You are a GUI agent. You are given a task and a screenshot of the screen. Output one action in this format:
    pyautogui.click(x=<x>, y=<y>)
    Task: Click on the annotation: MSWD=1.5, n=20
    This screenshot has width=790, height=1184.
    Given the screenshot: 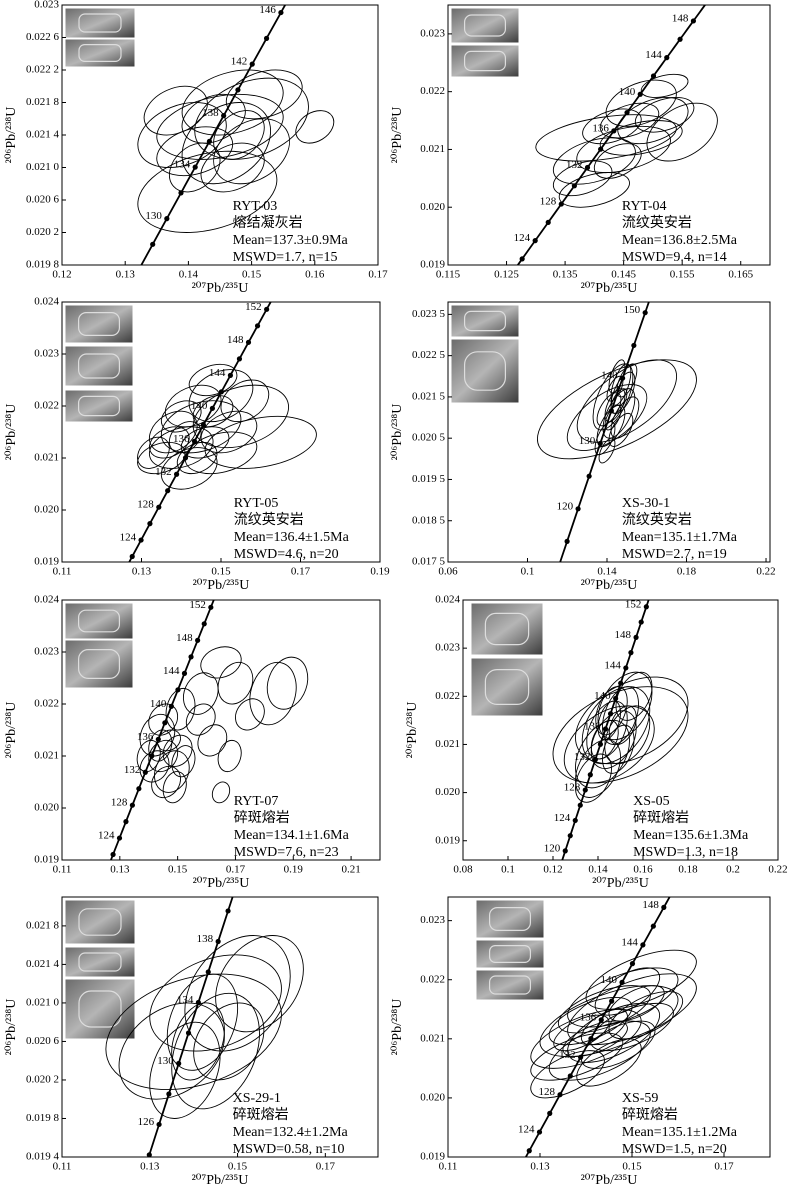 What is the action you would take?
    pyautogui.click(x=674, y=1149)
    